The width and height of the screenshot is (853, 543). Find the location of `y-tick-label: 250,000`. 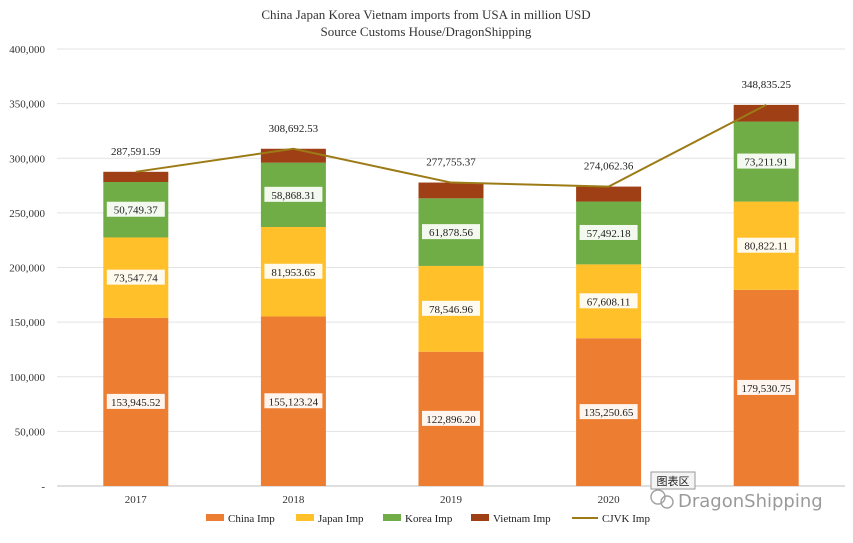

y-tick-label: 250,000 is located at coordinates (27, 214).